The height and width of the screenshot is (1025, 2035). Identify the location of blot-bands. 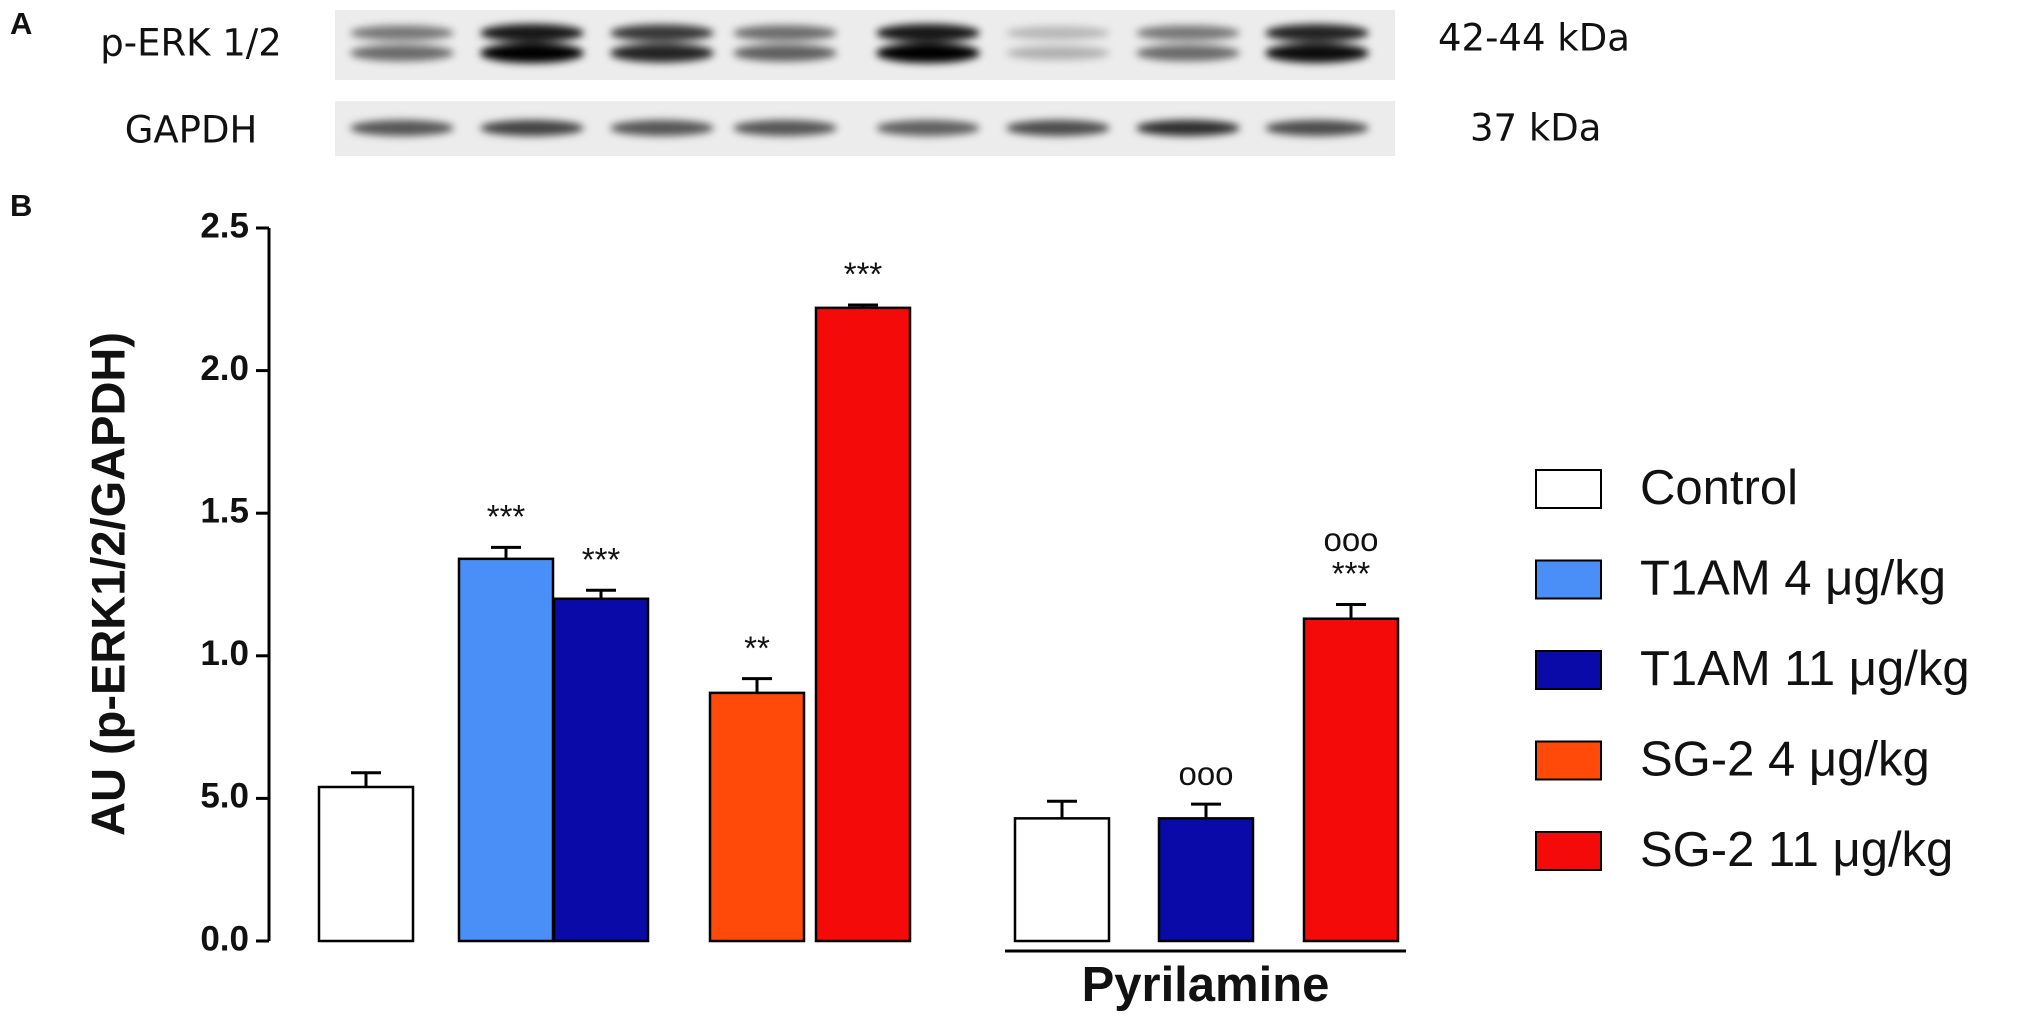
(859, 80).